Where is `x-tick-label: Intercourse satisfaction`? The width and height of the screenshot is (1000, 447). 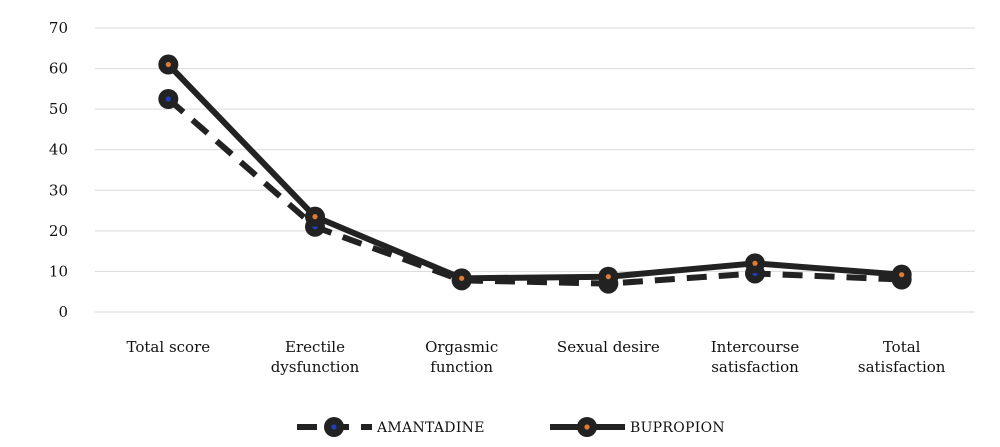 x-tick-label: Intercourse satisfaction is located at coordinates (755, 357).